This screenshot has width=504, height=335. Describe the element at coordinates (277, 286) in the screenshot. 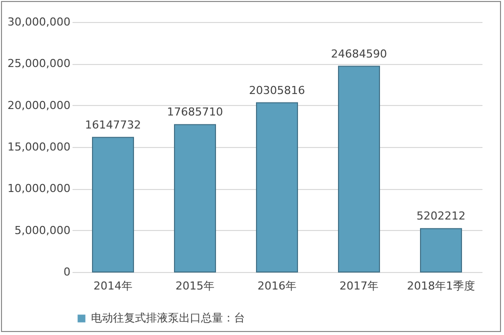

I see `x-tick-label: 2016年` at that location.